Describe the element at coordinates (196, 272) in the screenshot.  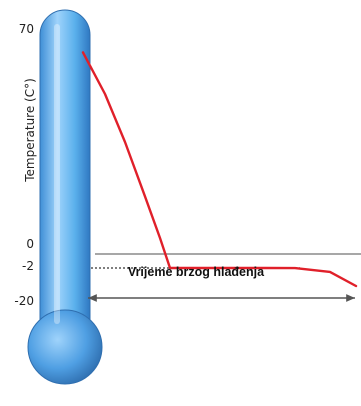
I see `rapid-cooling-time-label: Vrijeme brzog hlađenja` at that location.